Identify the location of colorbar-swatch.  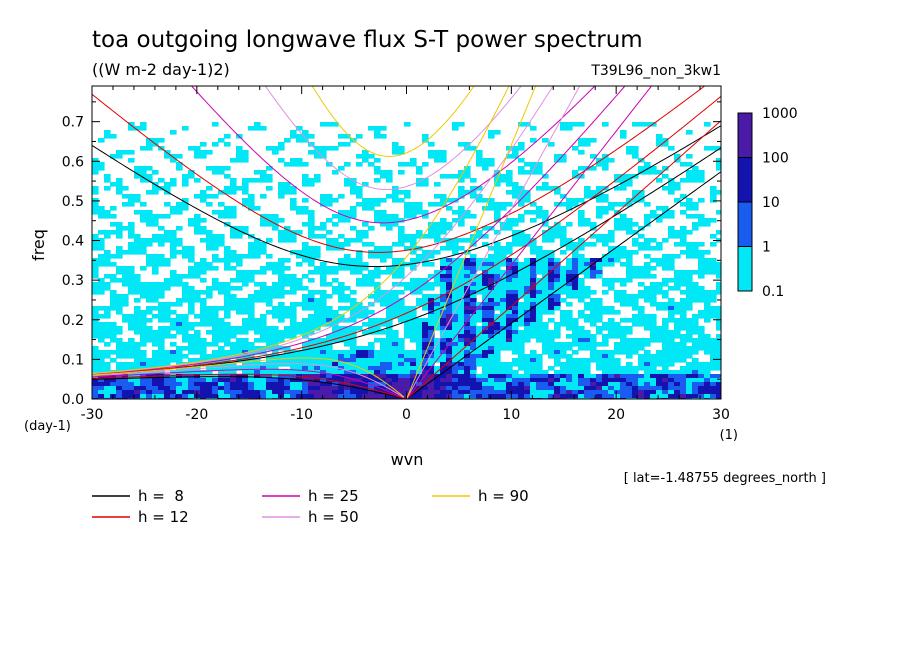
(745, 269).